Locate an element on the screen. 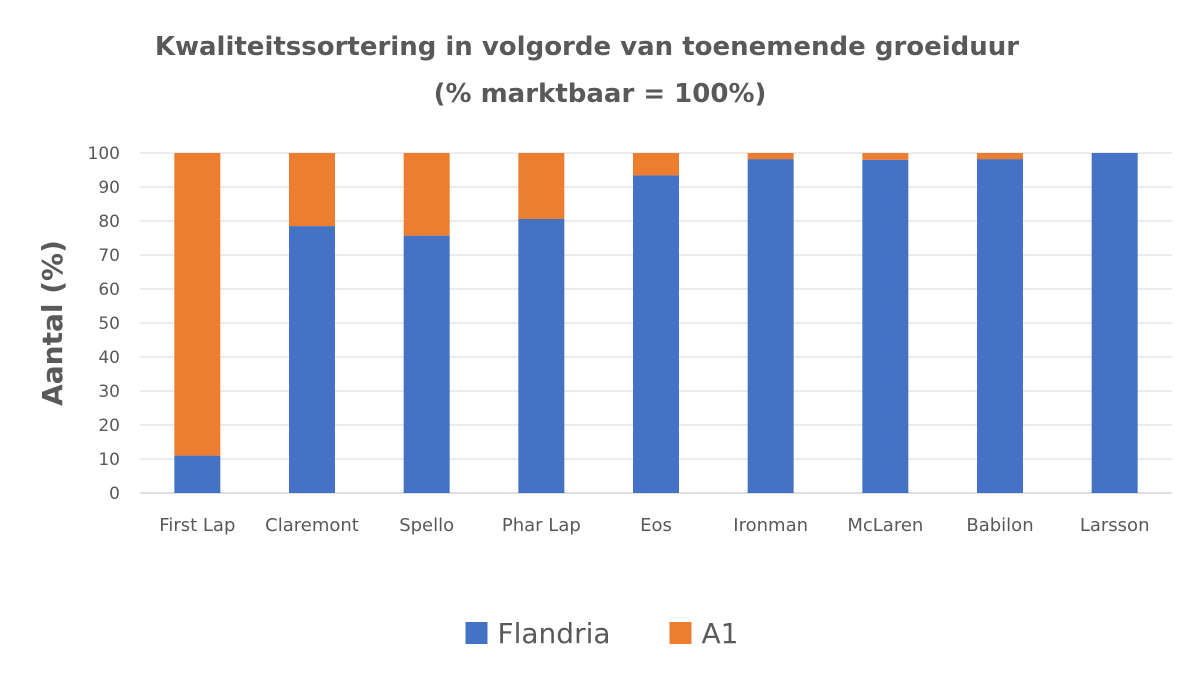 Image resolution: width=1200 pixels, height=679 pixels. y-tick-label: 60 is located at coordinates (109, 290).